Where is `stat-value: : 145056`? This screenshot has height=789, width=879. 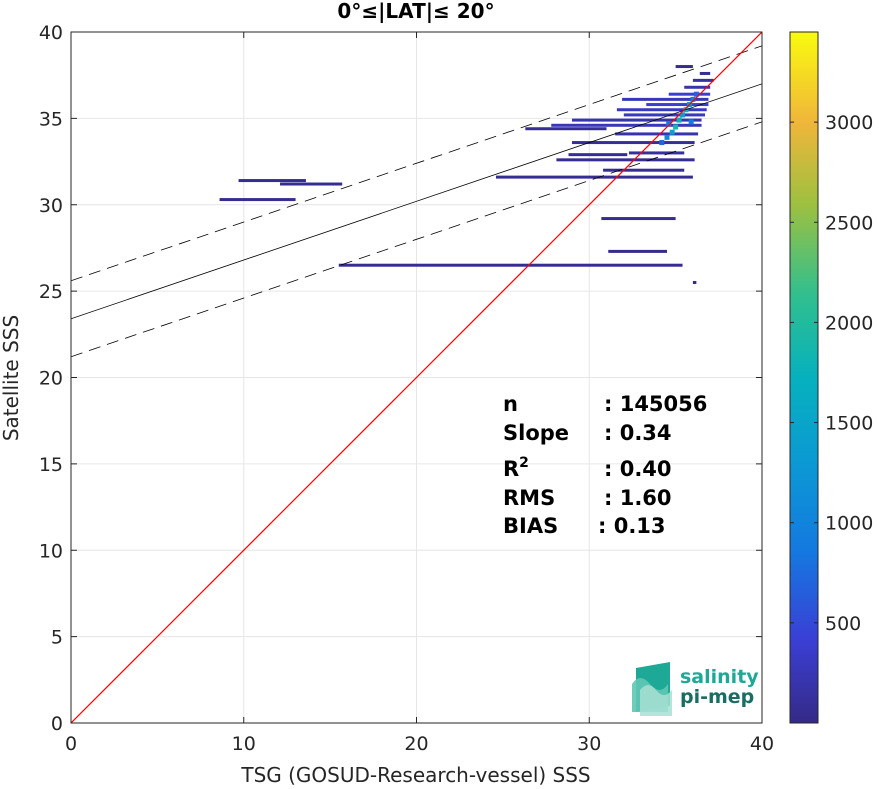
stat-value: : 145056 is located at coordinates (655, 404).